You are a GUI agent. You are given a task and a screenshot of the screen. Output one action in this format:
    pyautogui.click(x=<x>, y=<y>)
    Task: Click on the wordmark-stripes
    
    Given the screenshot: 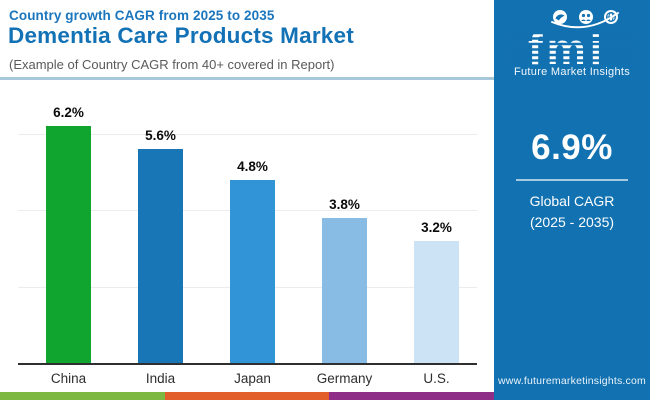 What is the action you would take?
    pyautogui.click(x=572, y=46)
    